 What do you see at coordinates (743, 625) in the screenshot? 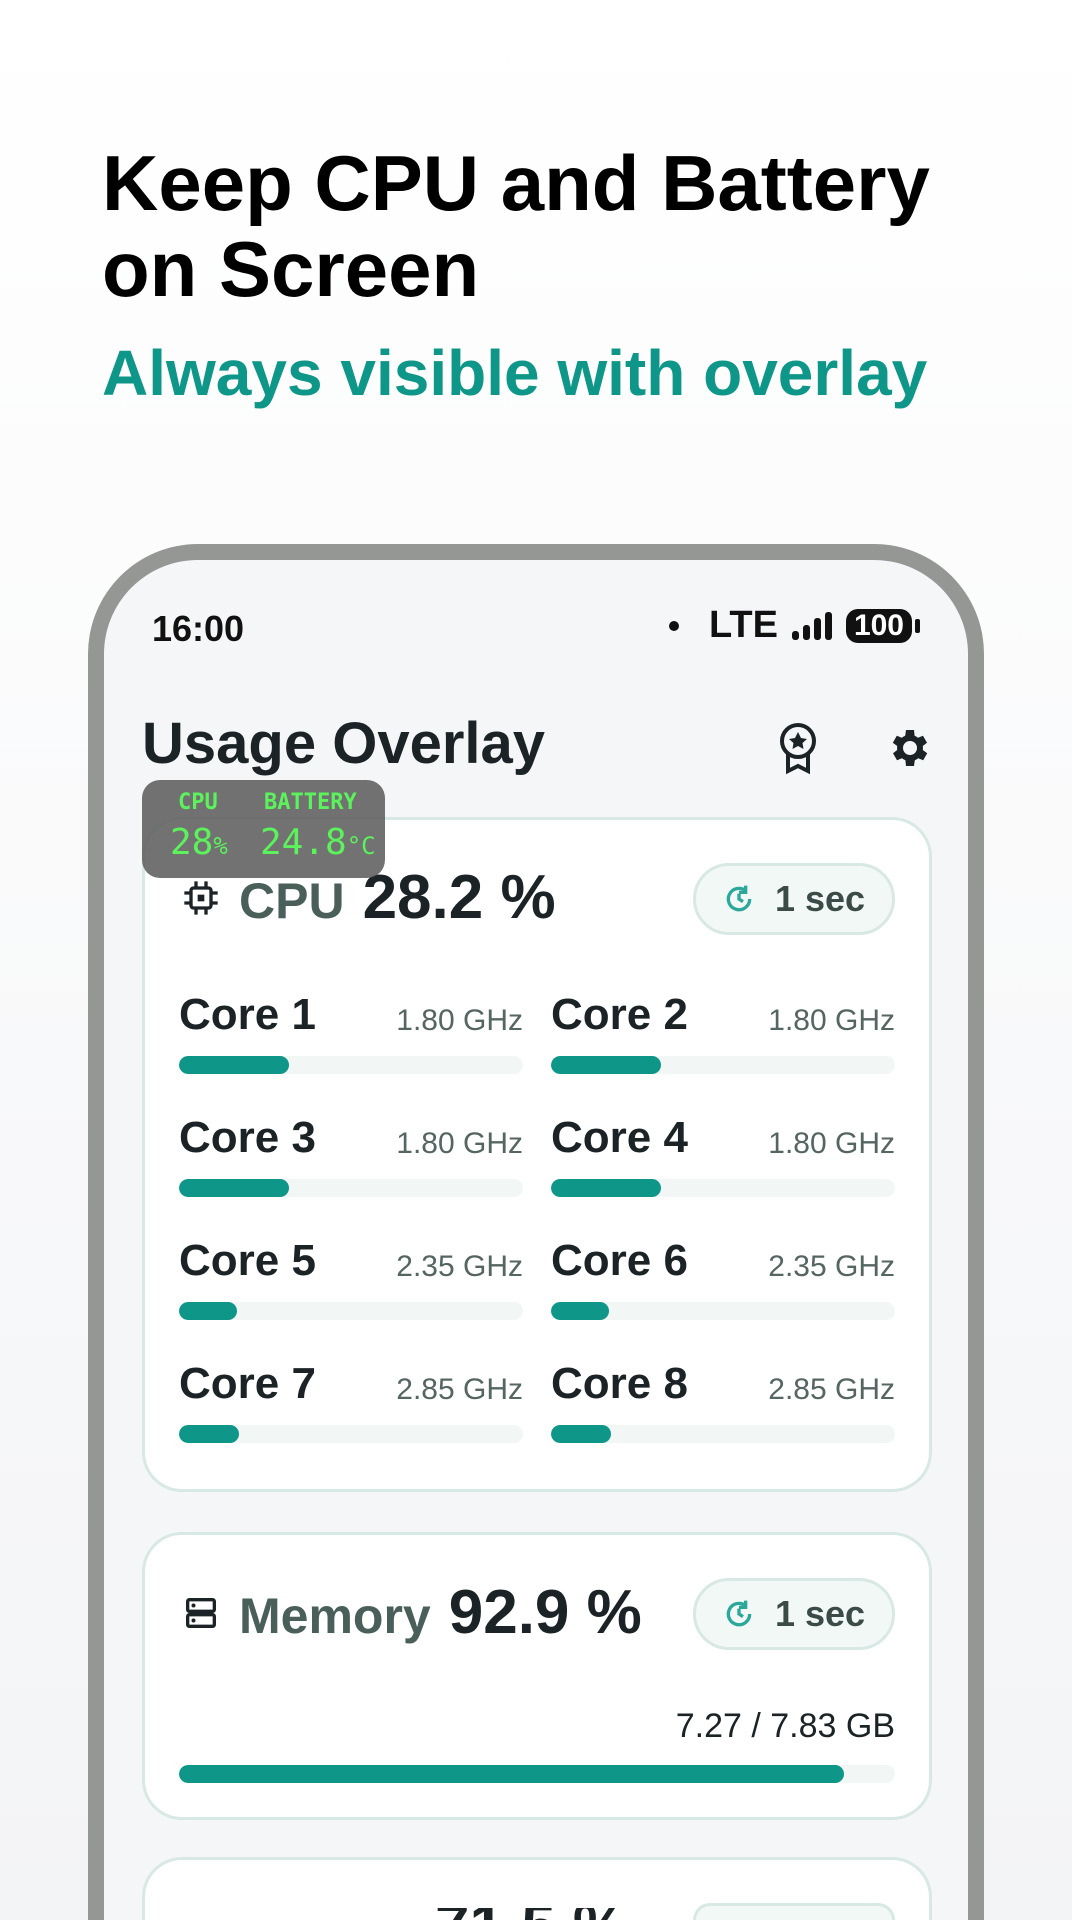
I see `network-label: LTE` at bounding box center [743, 625].